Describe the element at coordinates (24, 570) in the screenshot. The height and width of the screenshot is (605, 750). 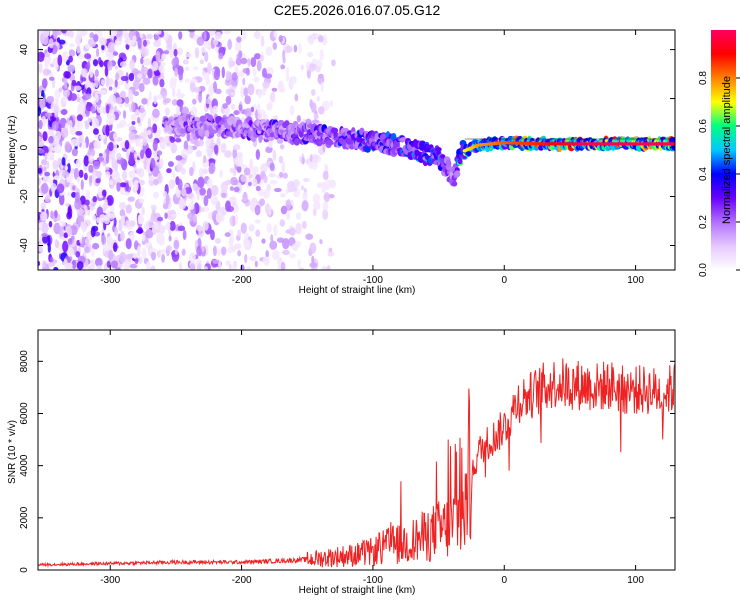
I see `snr-y-tick-label: 0` at that location.